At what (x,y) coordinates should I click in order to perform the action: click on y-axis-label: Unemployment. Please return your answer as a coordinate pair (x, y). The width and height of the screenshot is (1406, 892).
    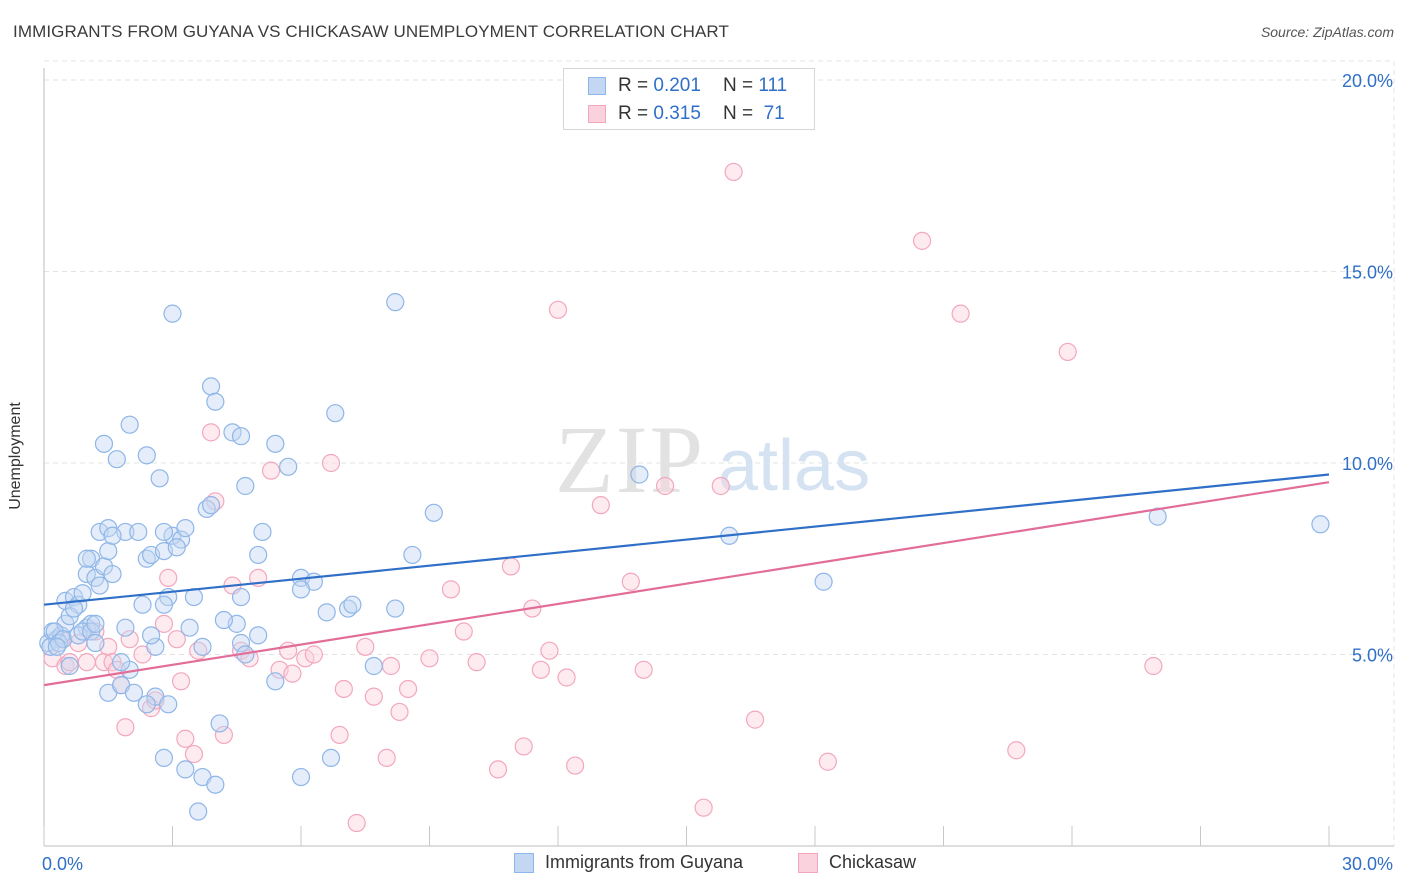
    Looking at the image, I should click on (15, 456).